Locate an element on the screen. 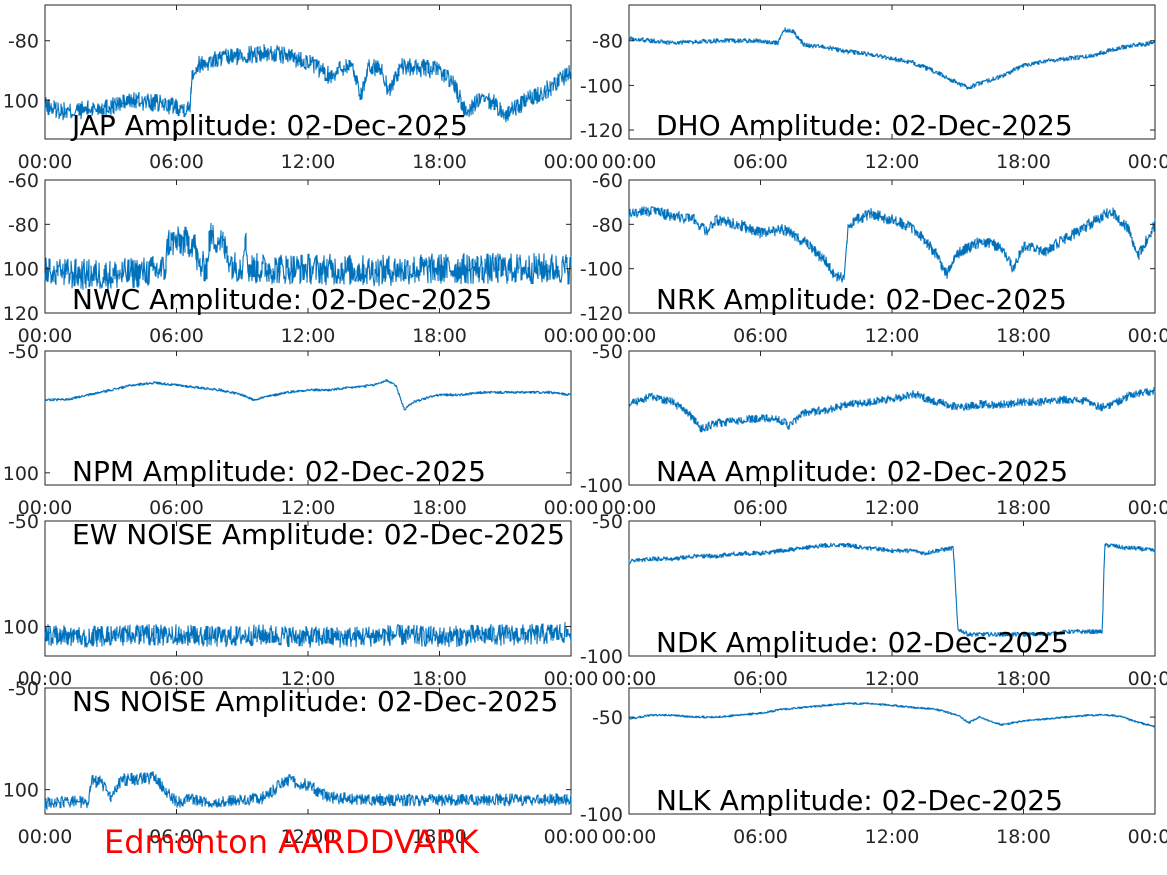 Image resolution: width=1167 pixels, height=875 pixels. footer-title: Edmonton AARDDVARK is located at coordinates (292, 842).